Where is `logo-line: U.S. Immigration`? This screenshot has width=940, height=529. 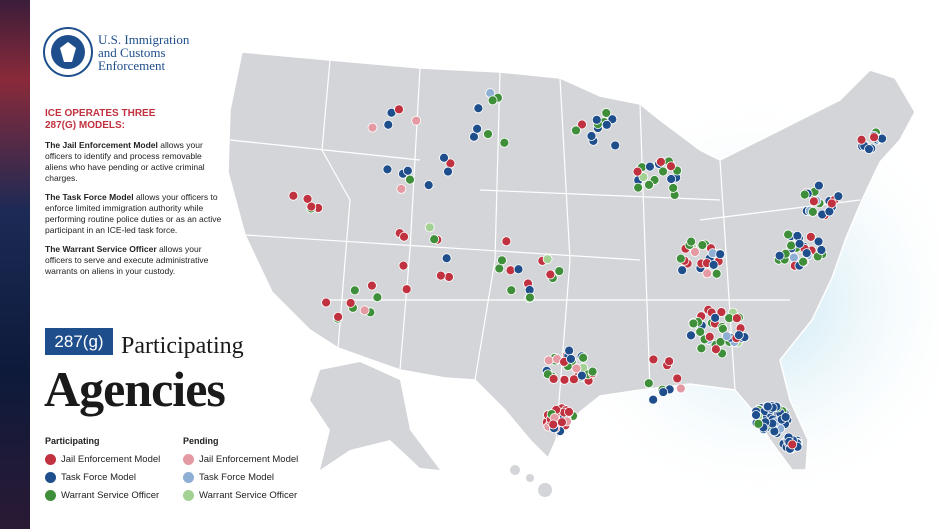
logo-line: U.S. Immigration is located at coordinates (144, 39).